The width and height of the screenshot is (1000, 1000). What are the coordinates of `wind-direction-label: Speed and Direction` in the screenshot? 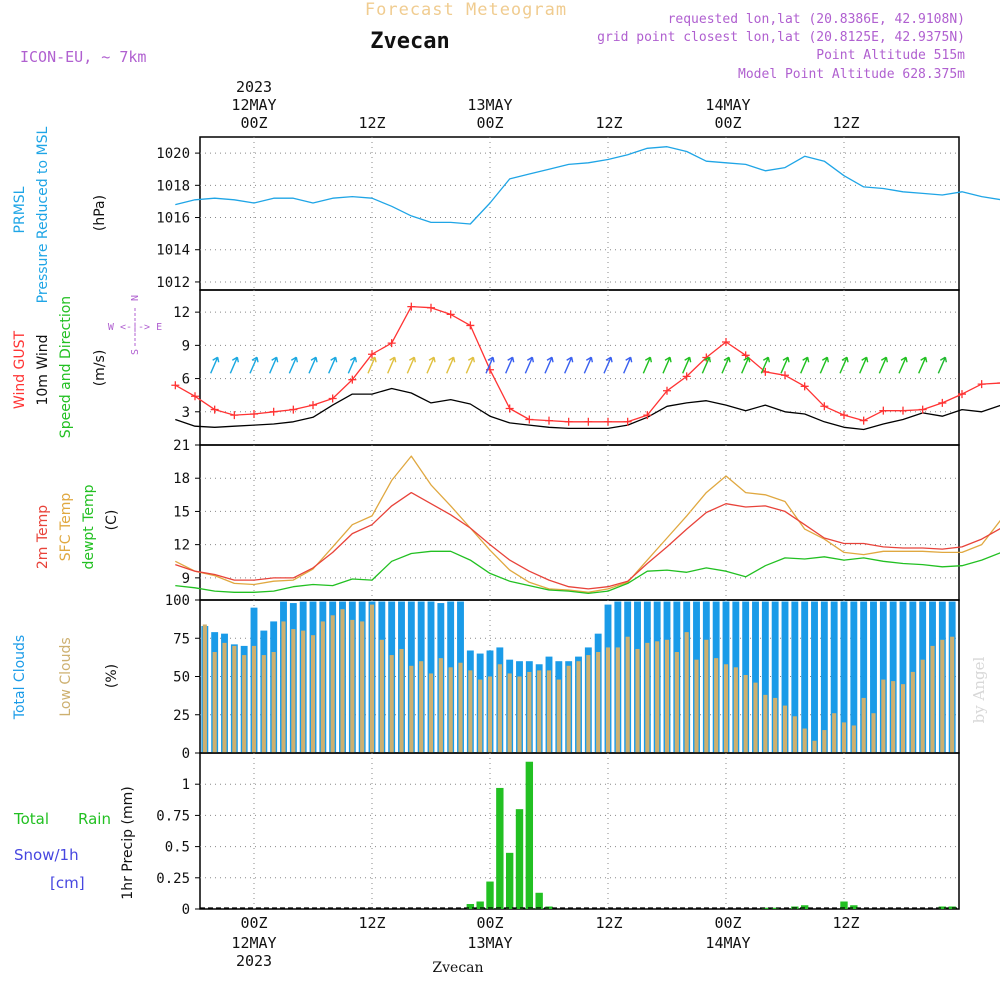 It's located at (66, 367).